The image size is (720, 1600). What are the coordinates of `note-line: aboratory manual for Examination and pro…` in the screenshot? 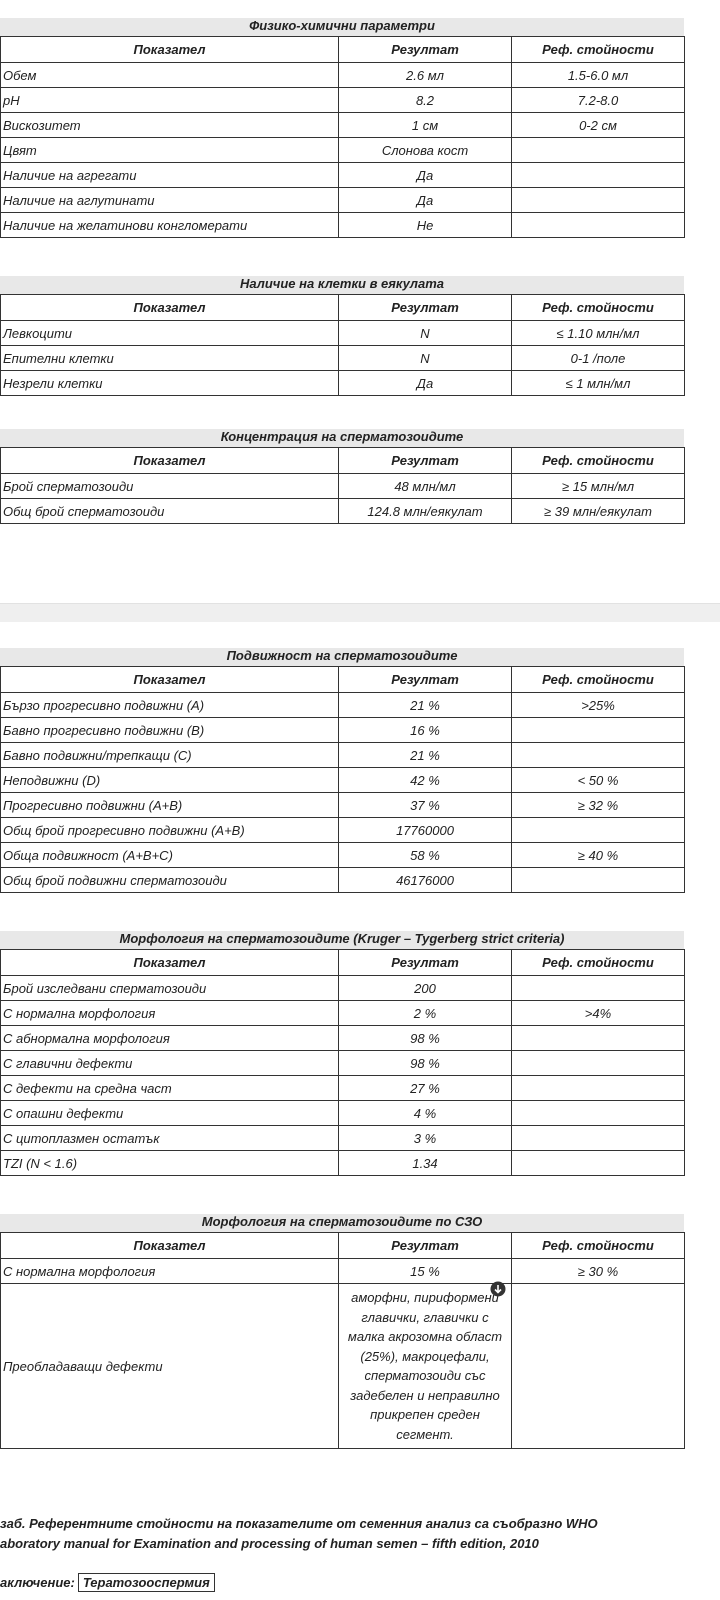 It's located at (269, 1543).